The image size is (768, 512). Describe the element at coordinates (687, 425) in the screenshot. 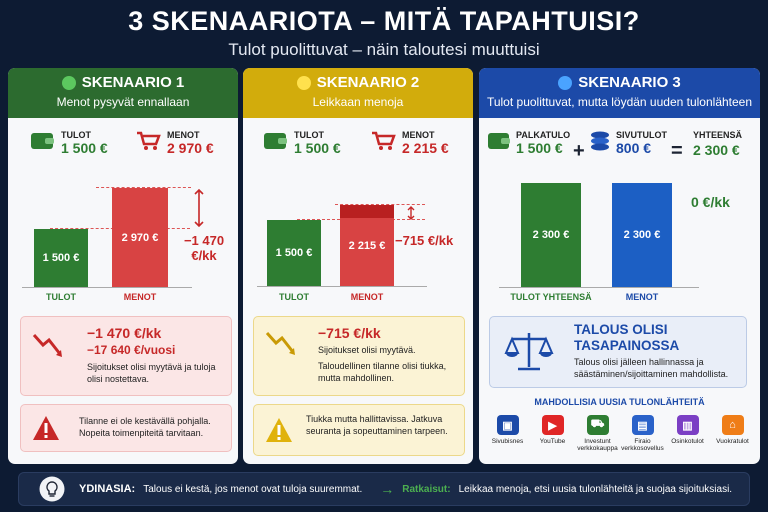

I see `bar-chart-icon: ▥` at that location.